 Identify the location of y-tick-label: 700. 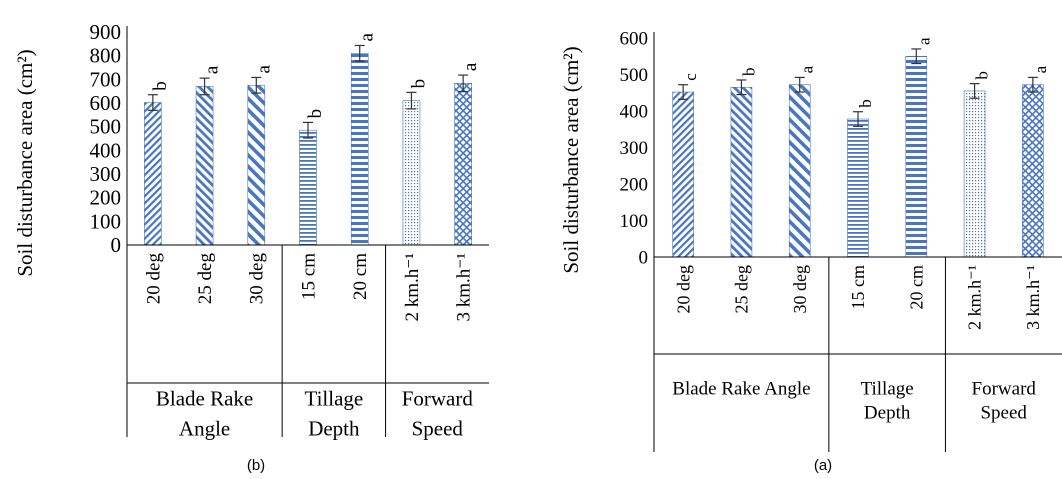
(106, 79).